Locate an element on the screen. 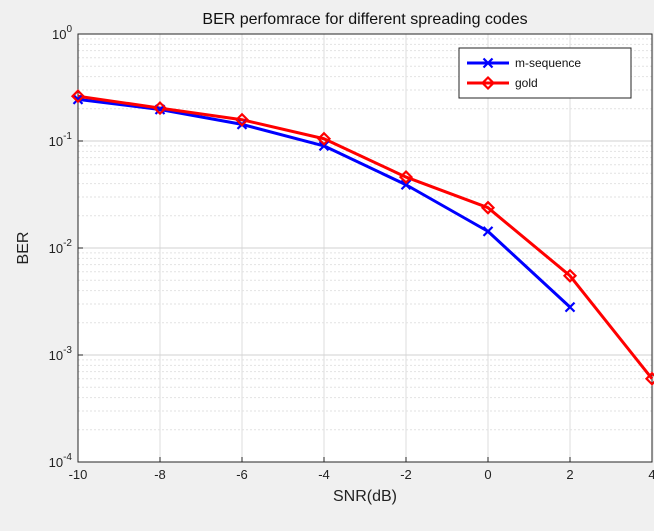 The image size is (654, 531). x-tick-label: -2 is located at coordinates (406, 474).